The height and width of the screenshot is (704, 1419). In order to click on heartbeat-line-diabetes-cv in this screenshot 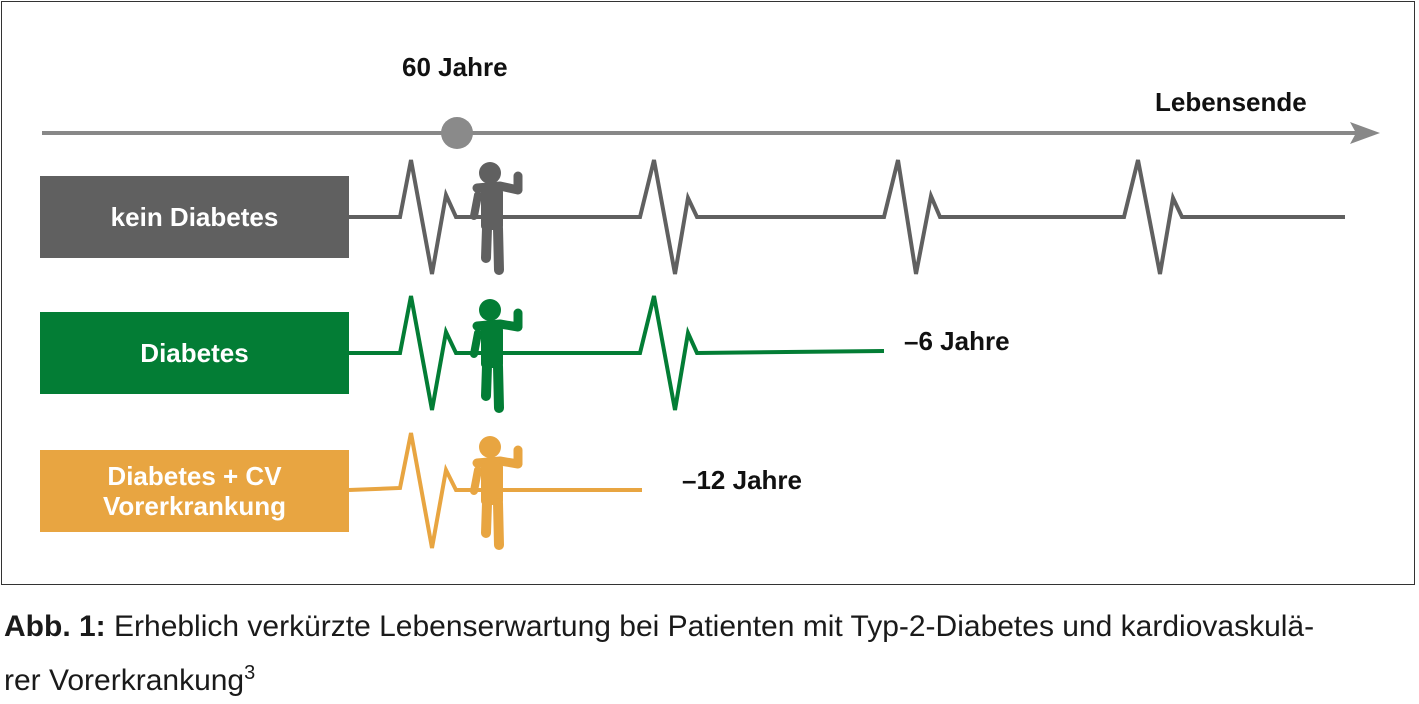, I will do `click(495, 490)`.